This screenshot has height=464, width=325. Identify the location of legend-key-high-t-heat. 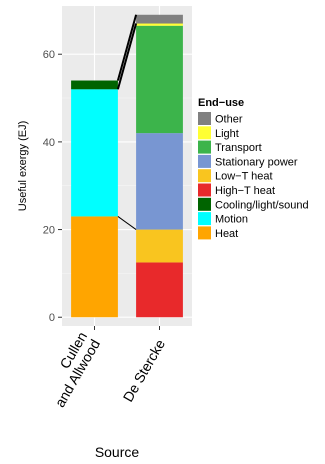
(204, 190).